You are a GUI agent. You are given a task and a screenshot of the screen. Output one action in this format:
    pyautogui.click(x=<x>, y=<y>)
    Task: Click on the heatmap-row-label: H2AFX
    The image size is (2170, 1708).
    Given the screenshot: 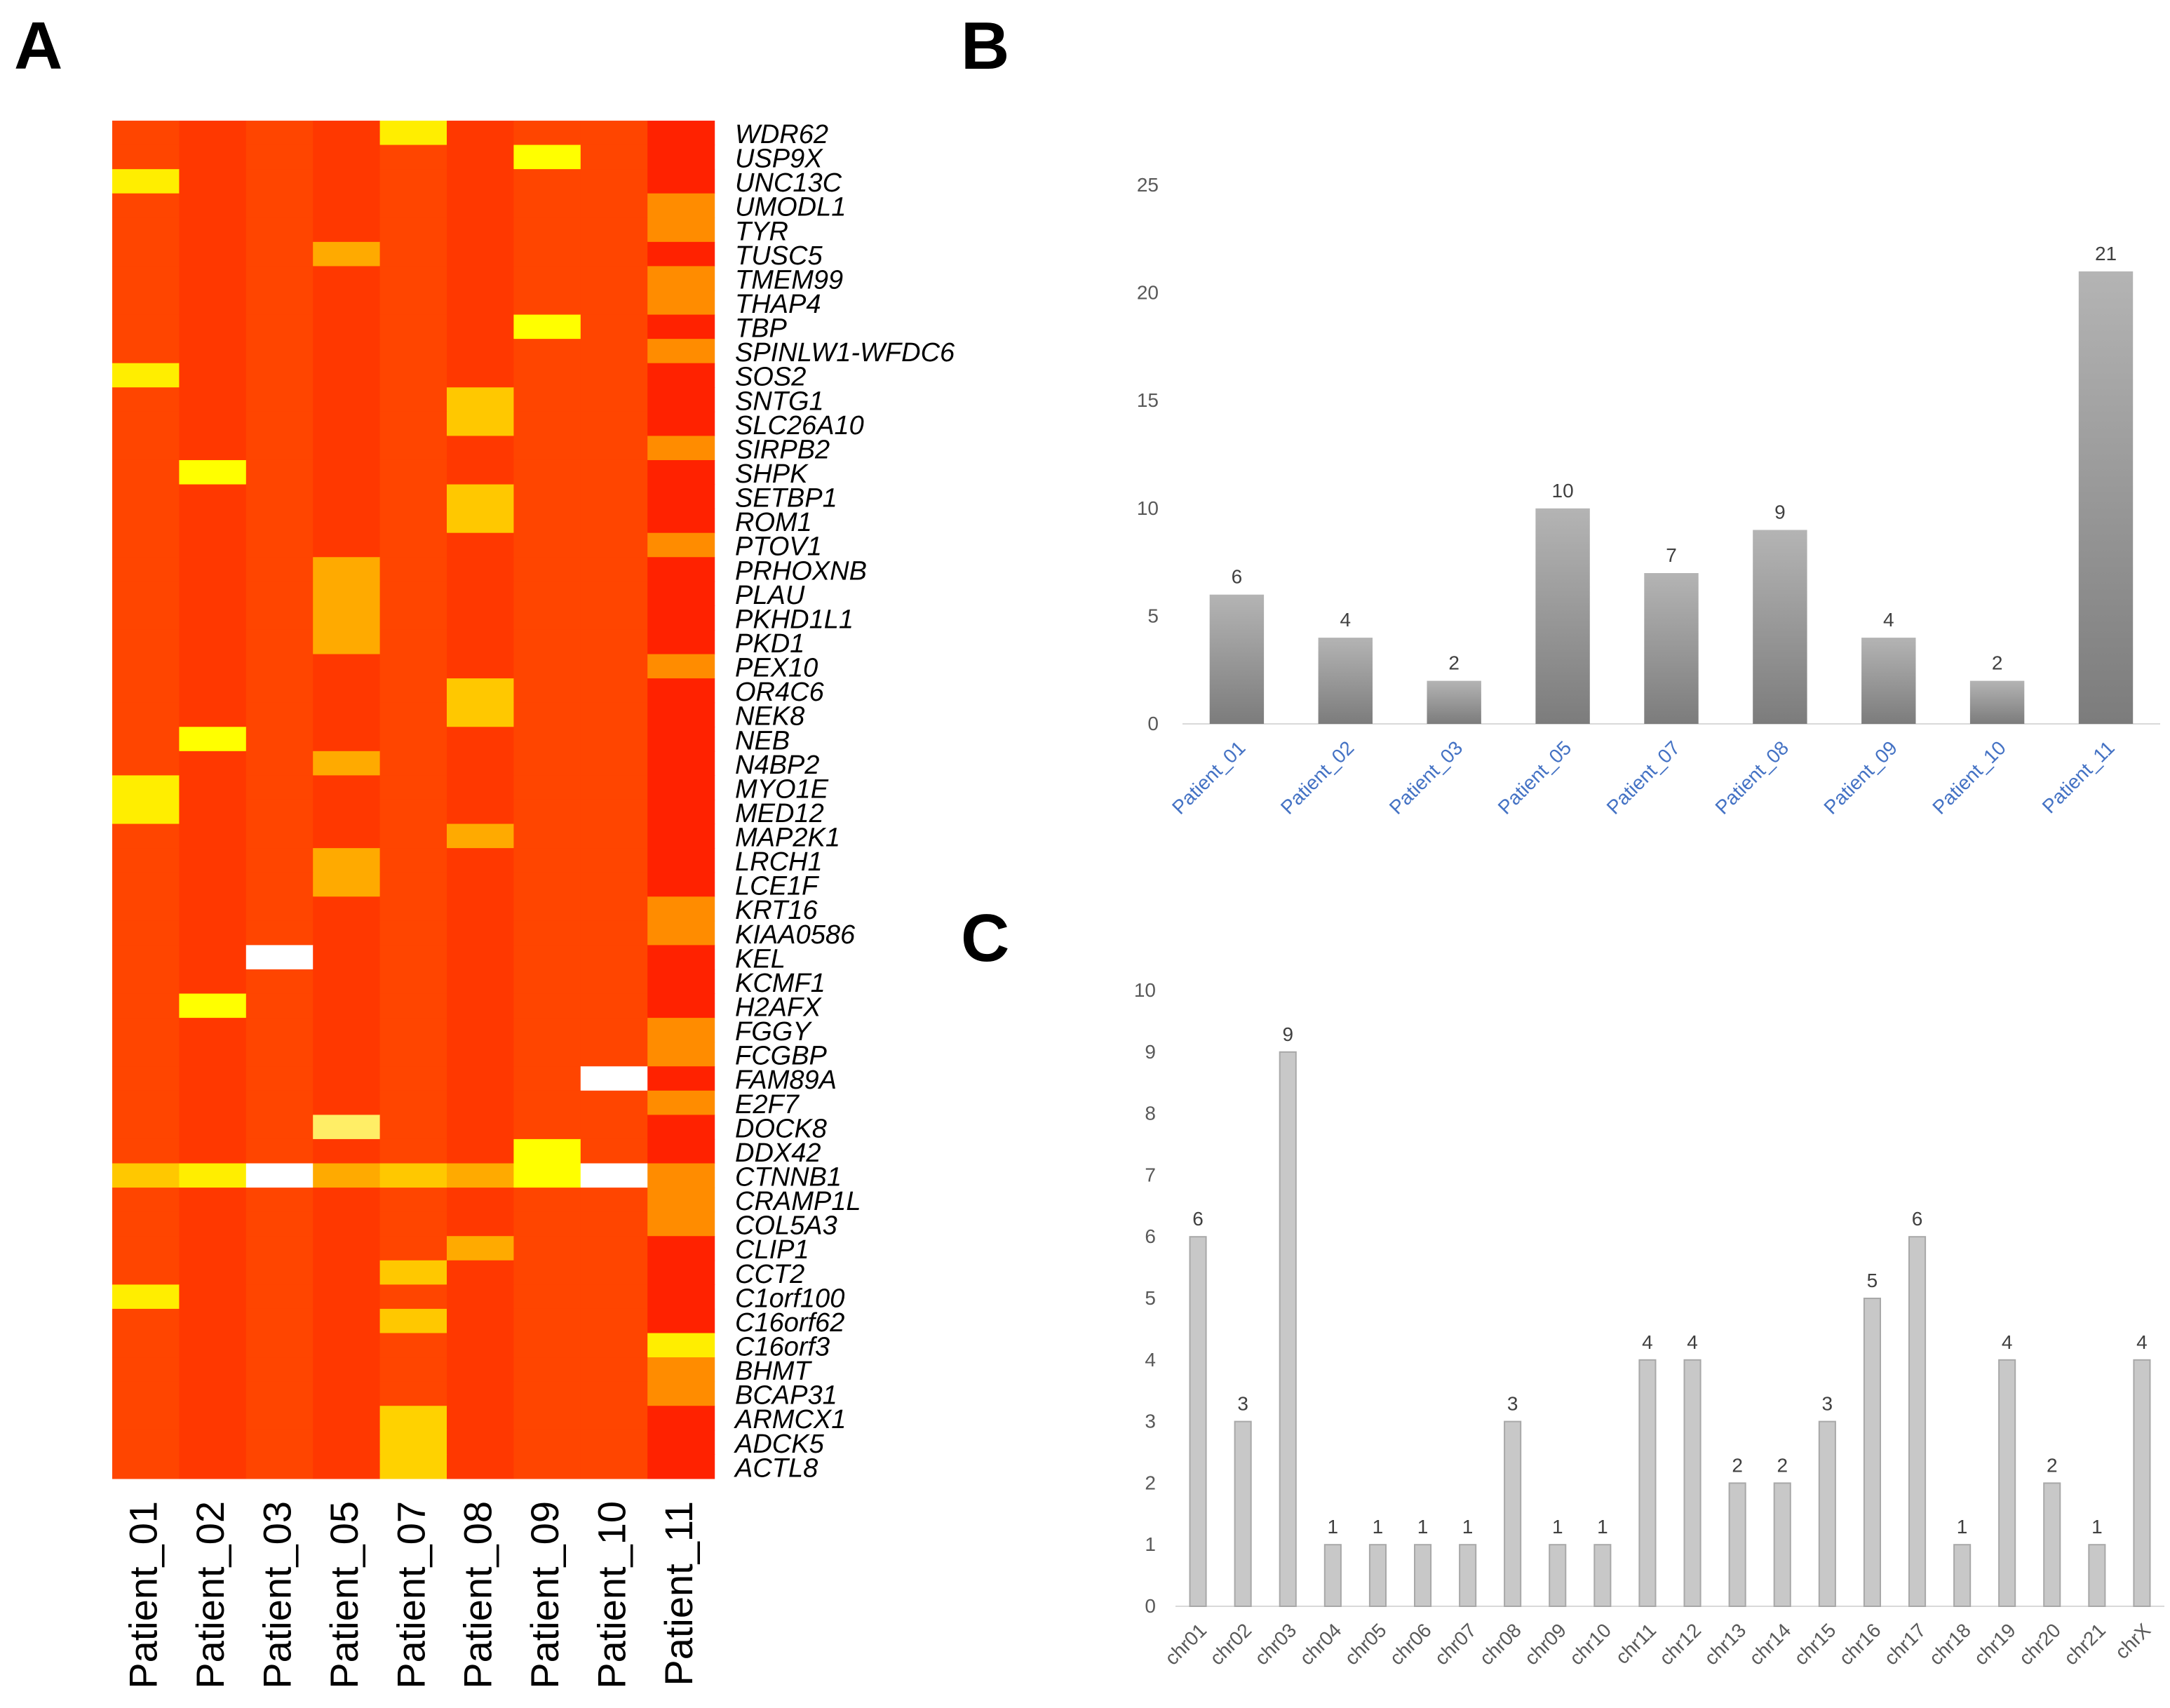 What is the action you would take?
    pyautogui.click(x=778, y=1008)
    